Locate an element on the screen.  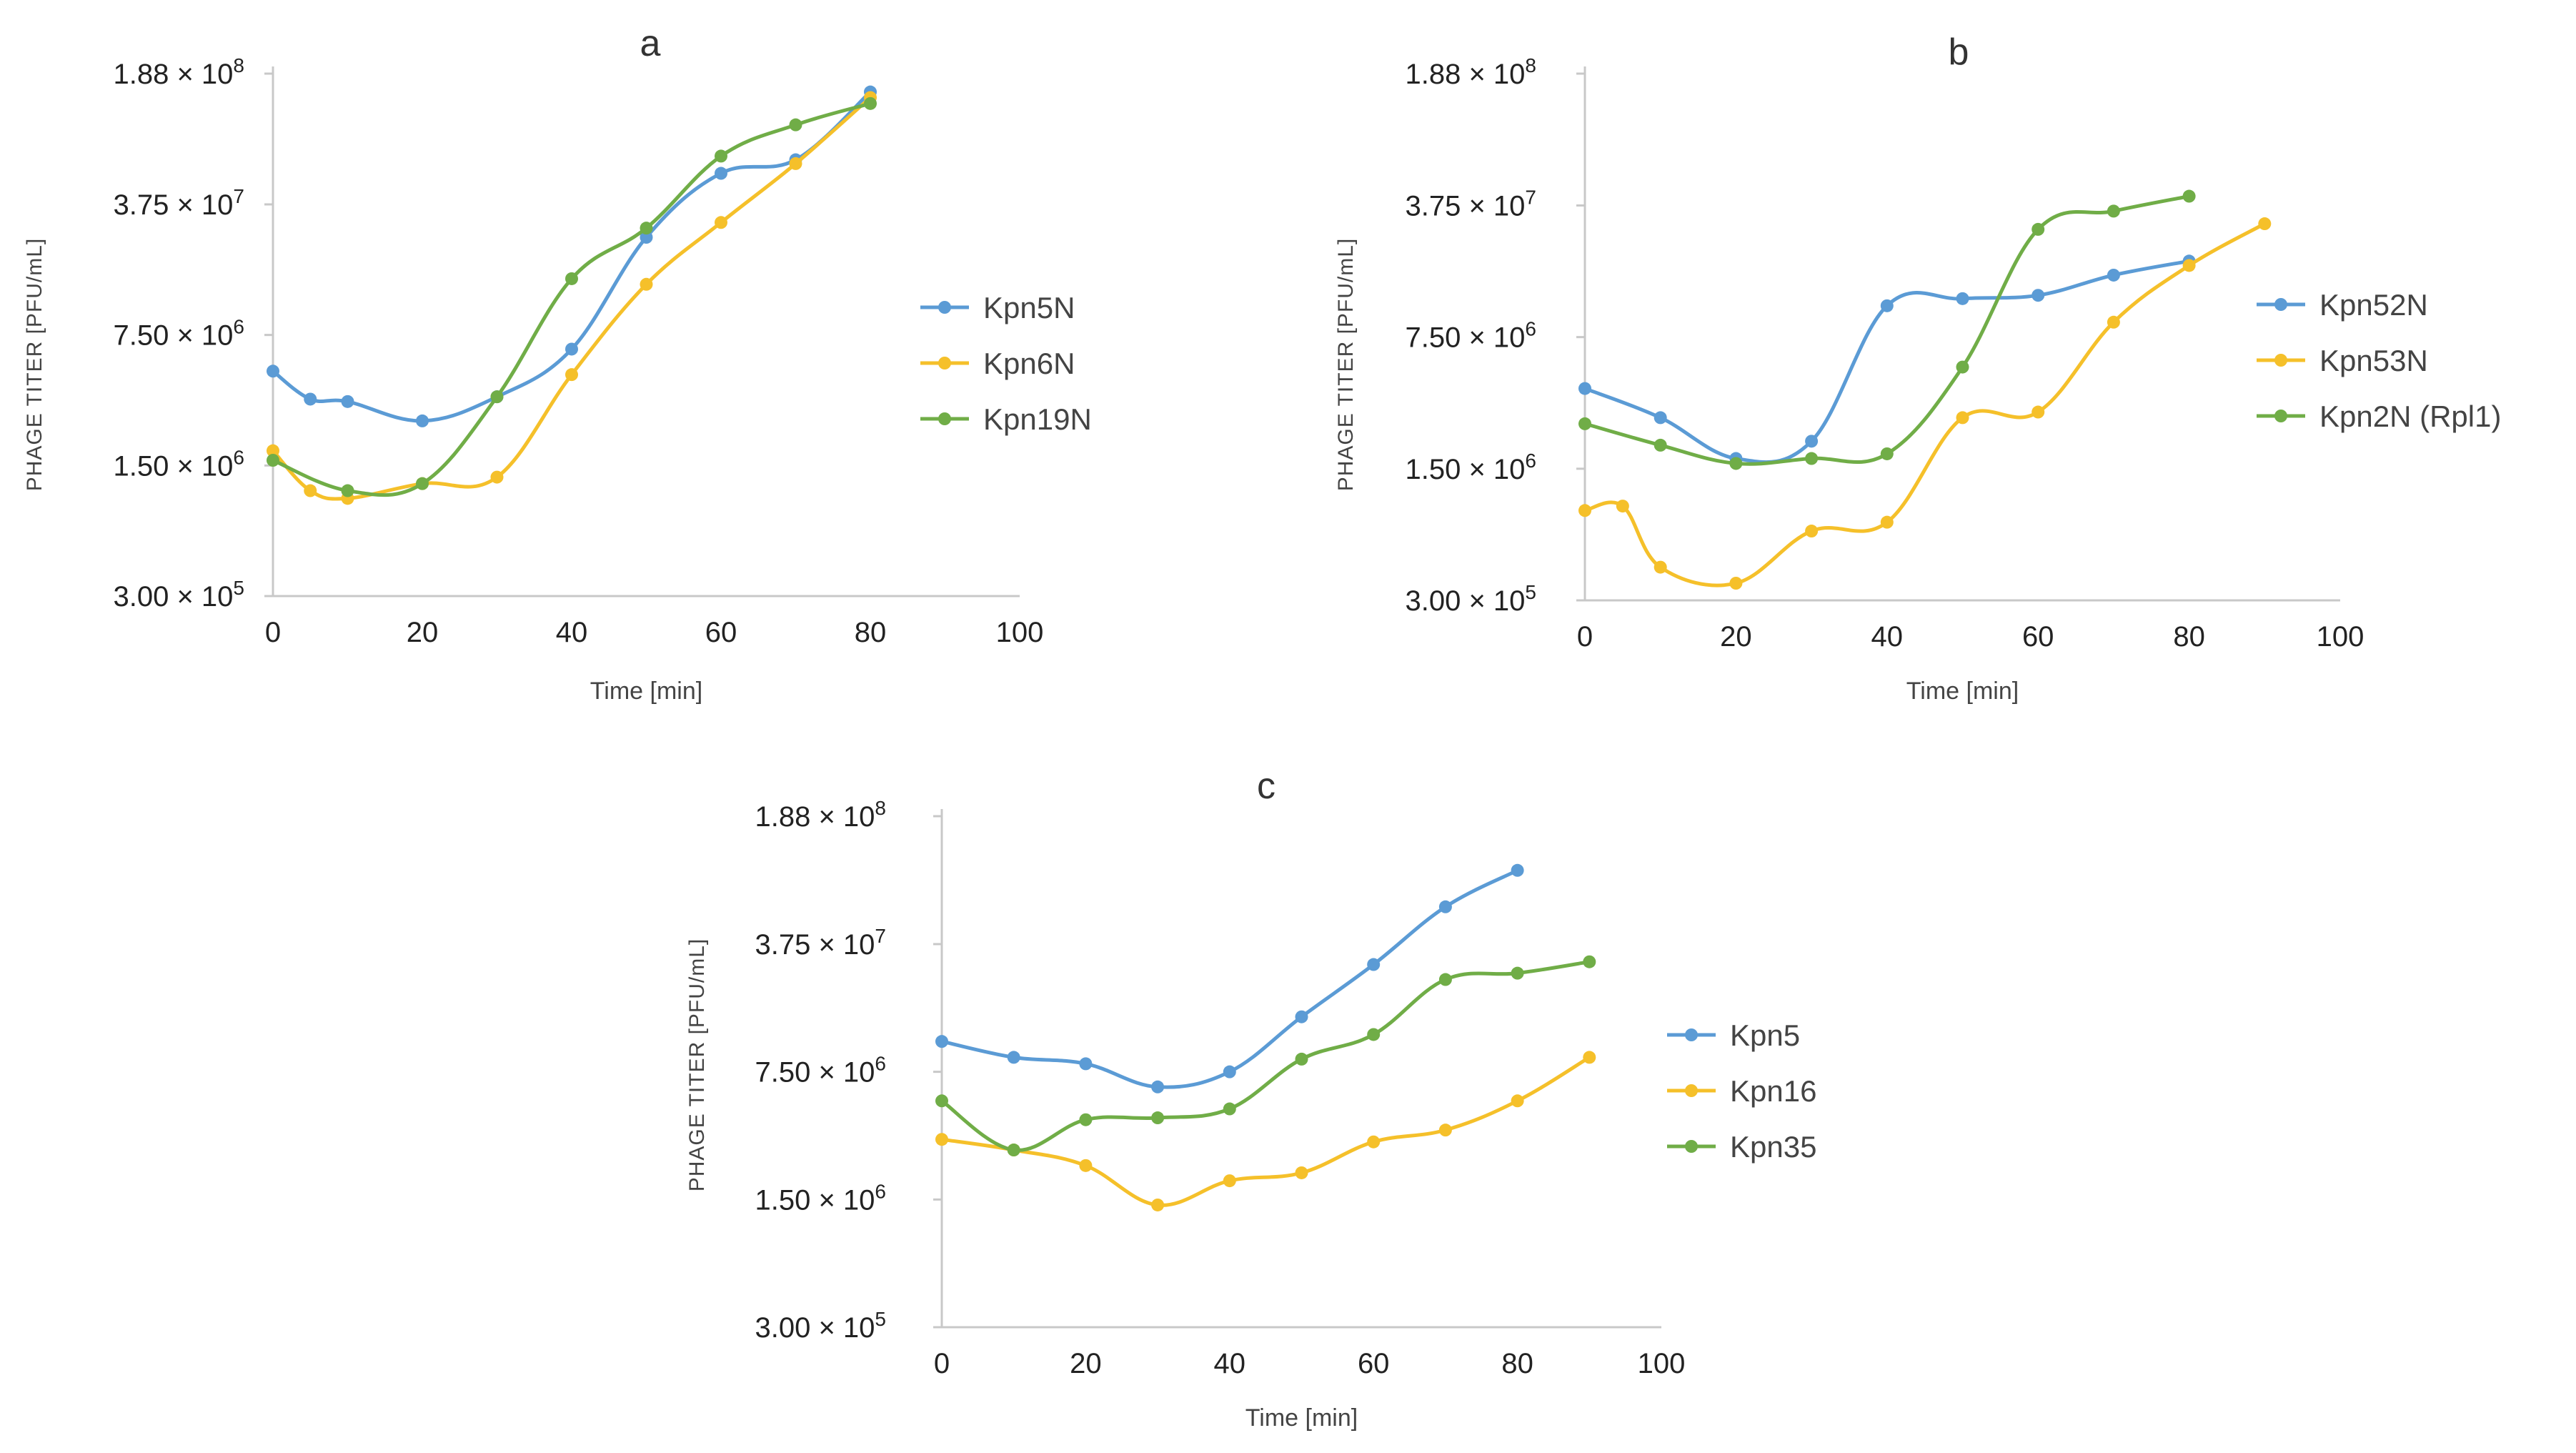
x-tick-label: 60 is located at coordinates (2038, 637).